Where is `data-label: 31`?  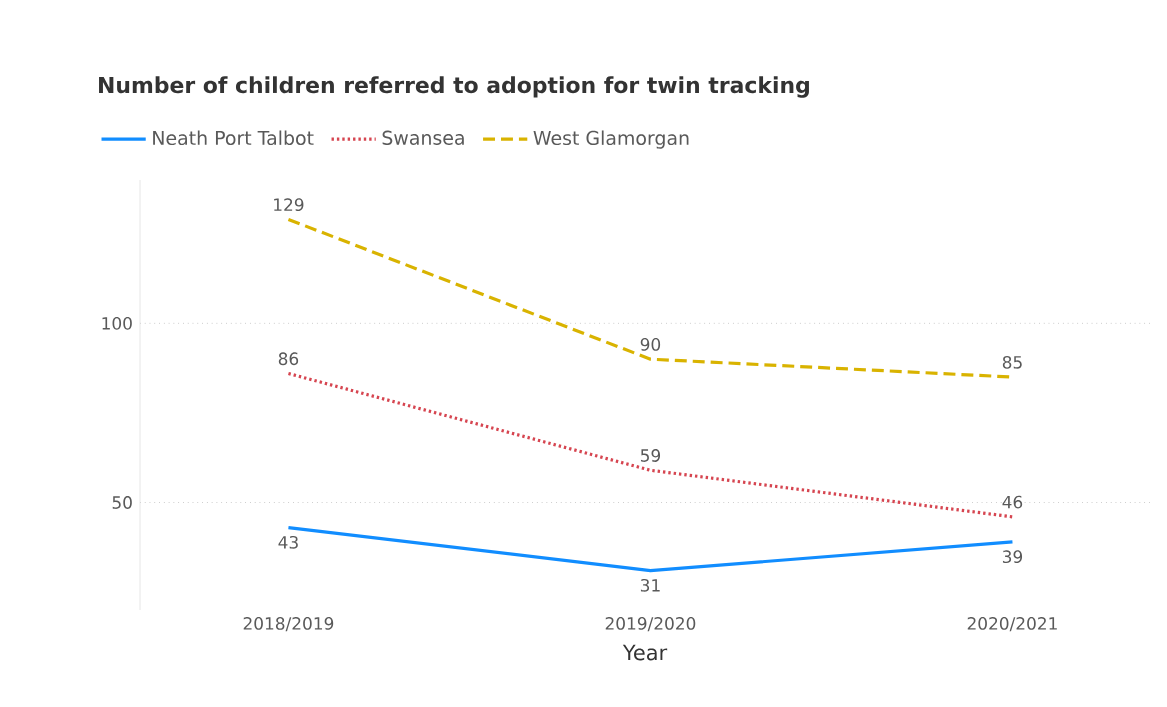 data-label: 31 is located at coordinates (650, 585).